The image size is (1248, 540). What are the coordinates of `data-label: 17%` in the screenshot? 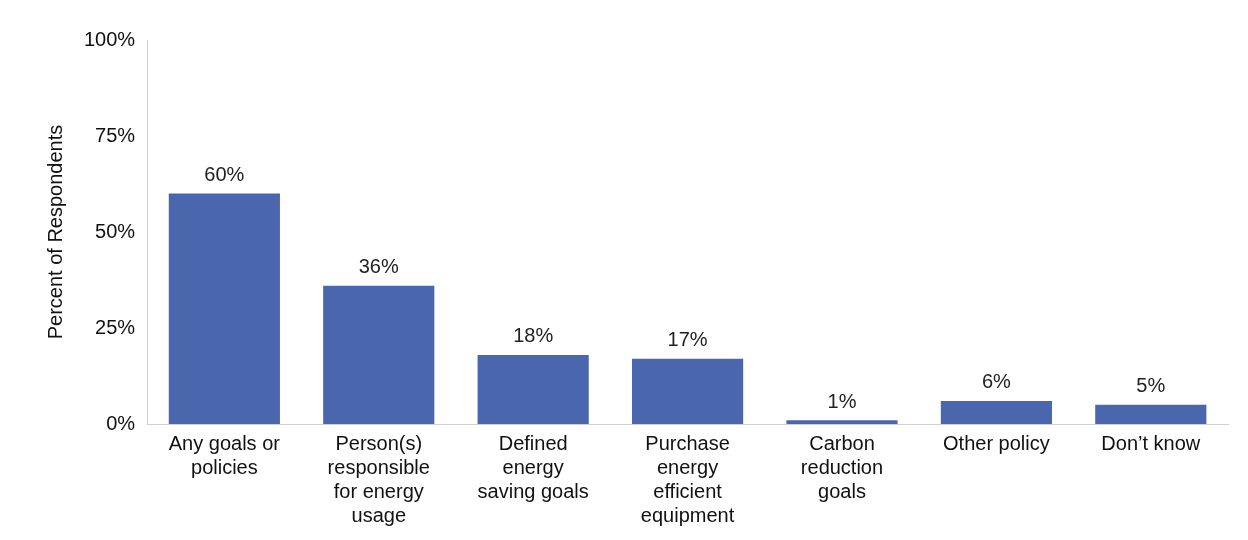 It's located at (687, 339).